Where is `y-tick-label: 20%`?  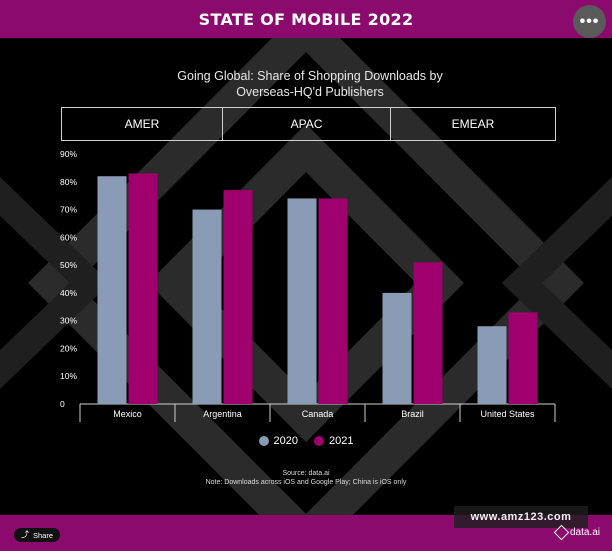 y-tick-label: 20% is located at coordinates (68, 348).